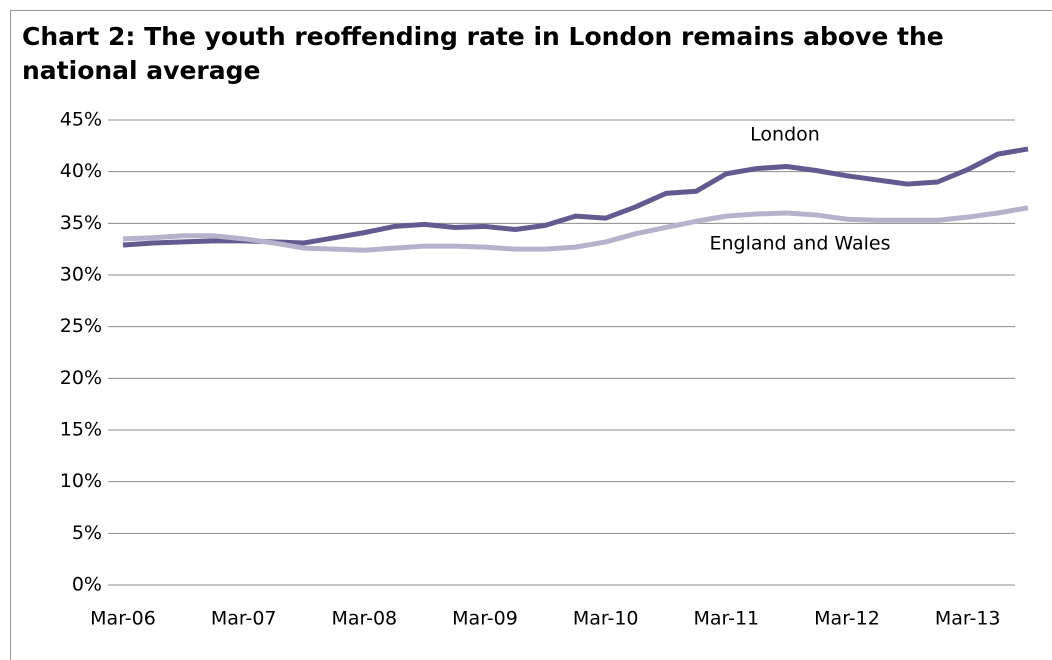 The width and height of the screenshot is (1052, 660). Describe the element at coordinates (81, 326) in the screenshot. I see `y-tick-label: 25%` at that location.